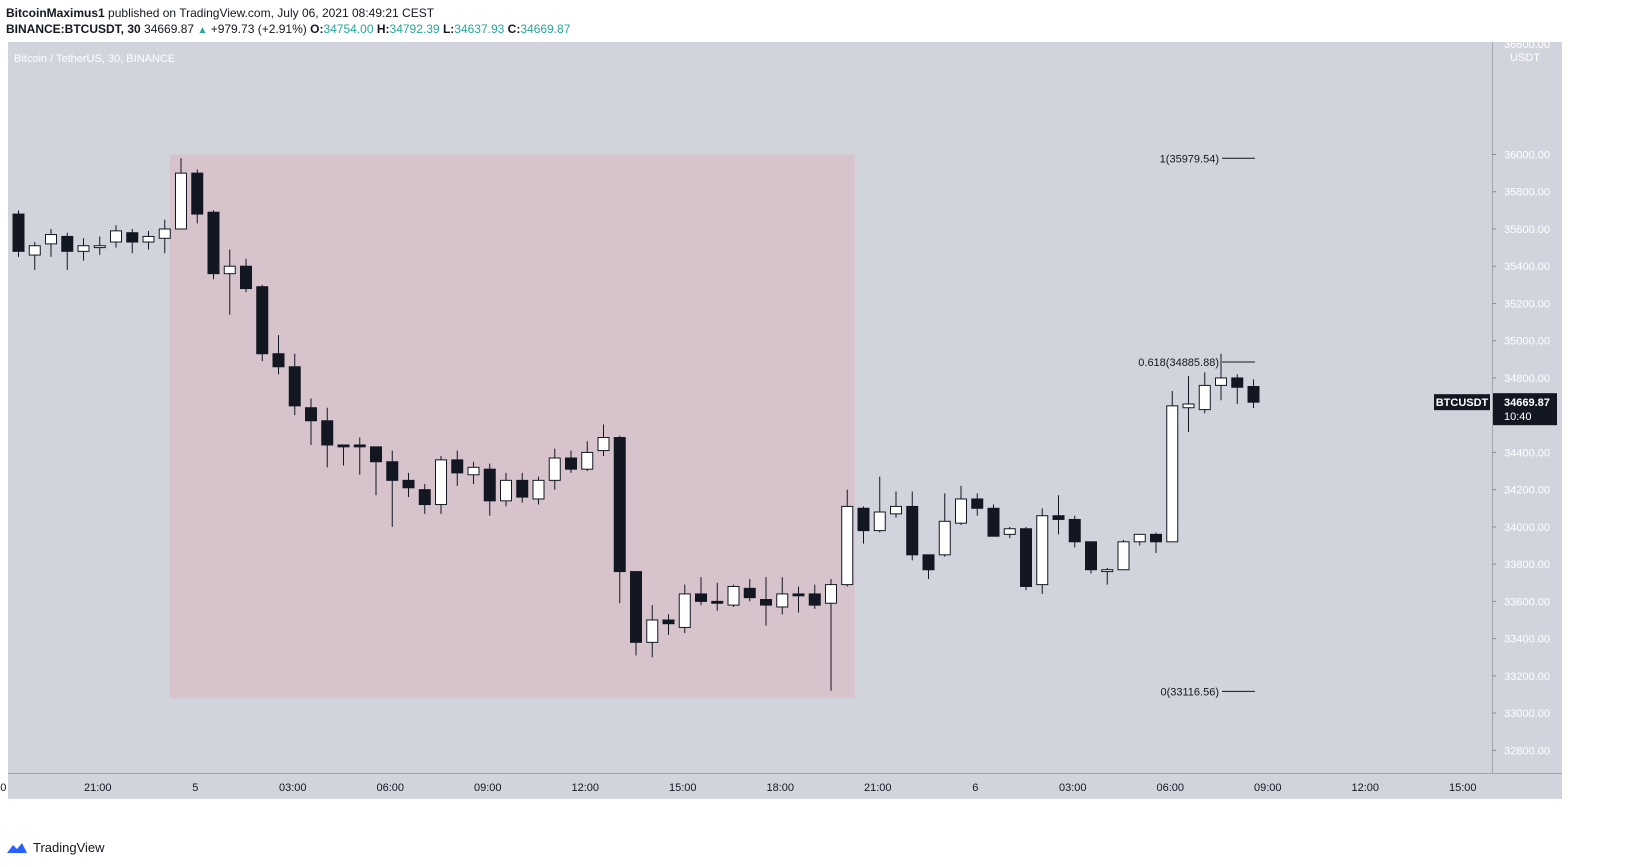  Describe the element at coordinates (479, 29) in the screenshot. I see `low-value: 34637.93` at that location.